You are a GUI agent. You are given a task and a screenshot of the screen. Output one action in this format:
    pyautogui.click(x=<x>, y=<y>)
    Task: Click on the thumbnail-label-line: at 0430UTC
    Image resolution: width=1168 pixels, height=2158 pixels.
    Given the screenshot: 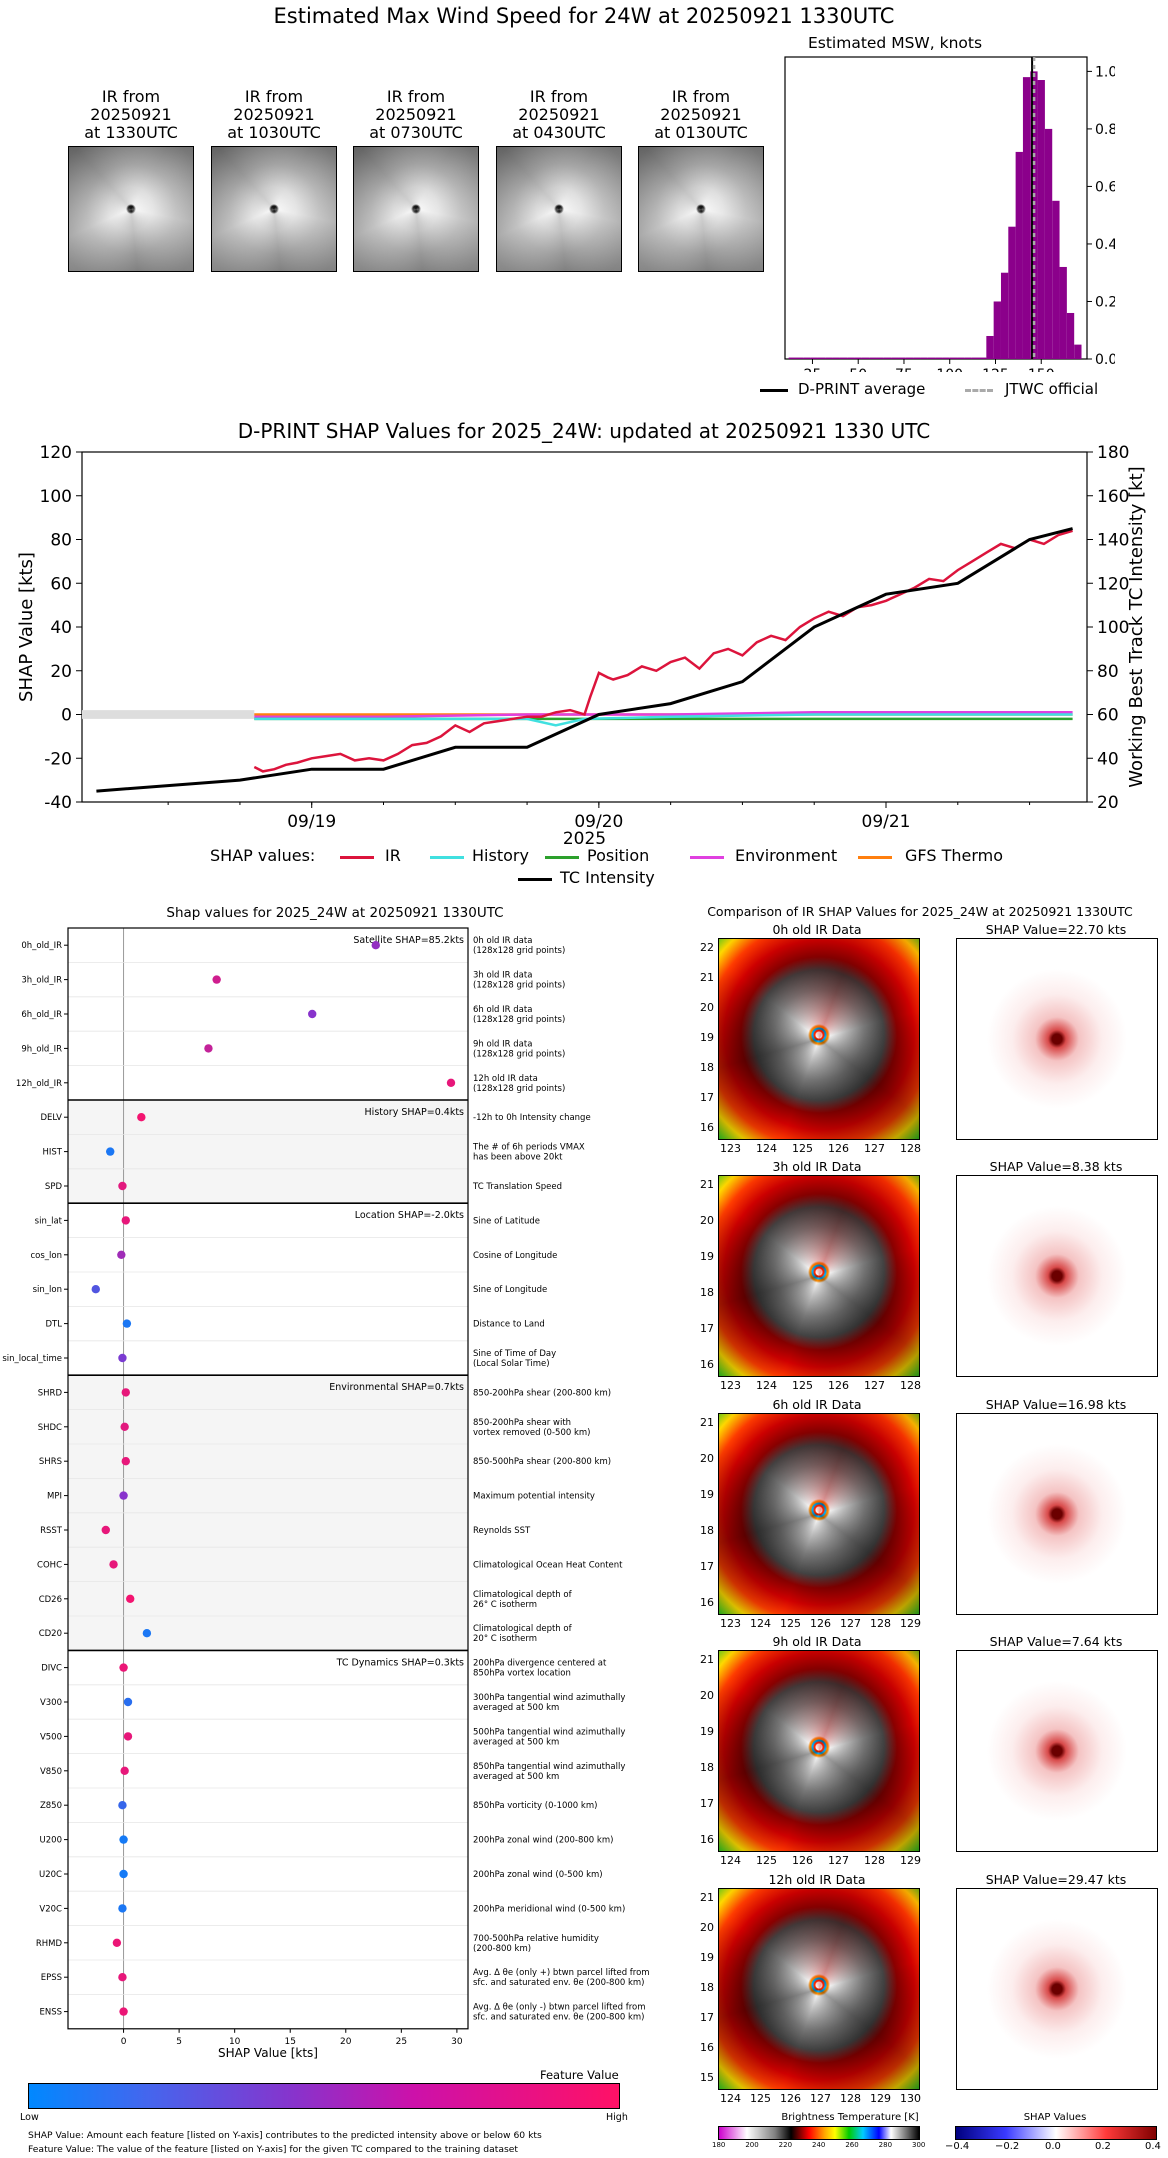 What is the action you would take?
    pyautogui.click(x=559, y=132)
    